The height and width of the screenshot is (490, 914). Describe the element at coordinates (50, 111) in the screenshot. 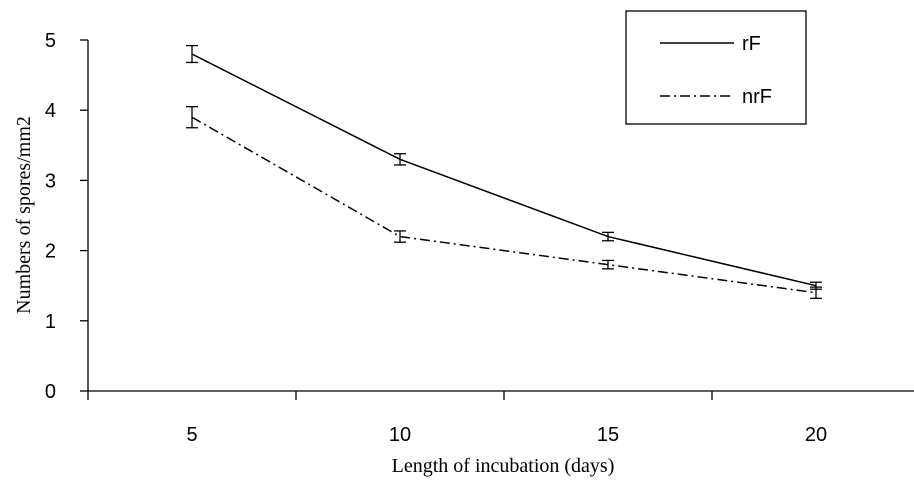

I see `y-tick-label: 4` at that location.